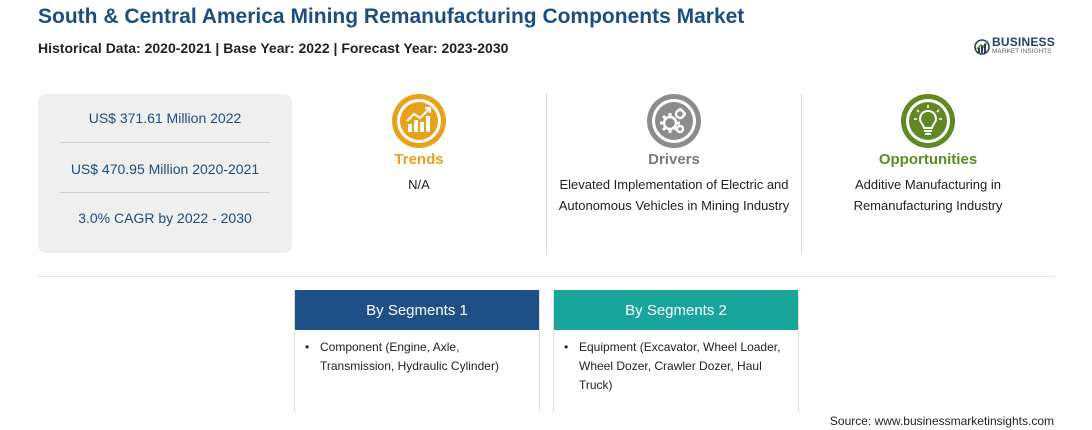 The image size is (1092, 430). Describe the element at coordinates (419, 159) in the screenshot. I see `trends-heading: Trends` at that location.